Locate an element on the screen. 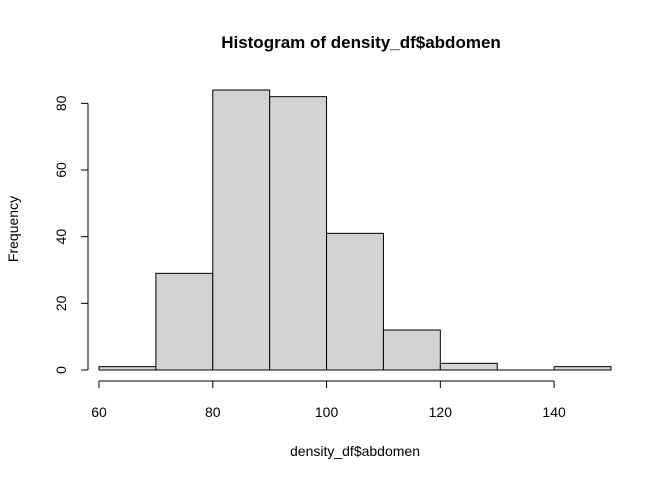  x-tick-label: 60 is located at coordinates (99, 412).